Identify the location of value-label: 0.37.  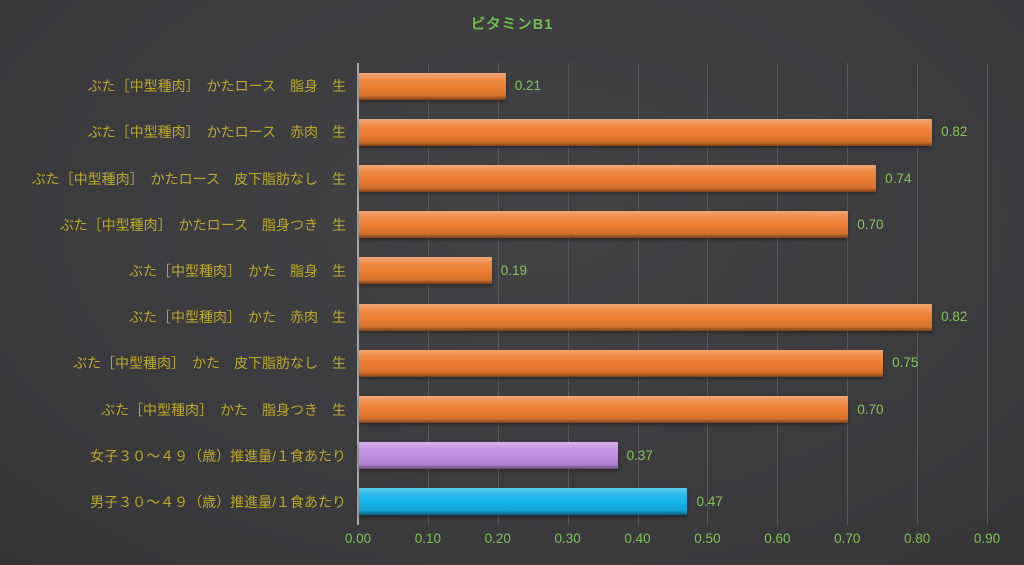
(639, 455).